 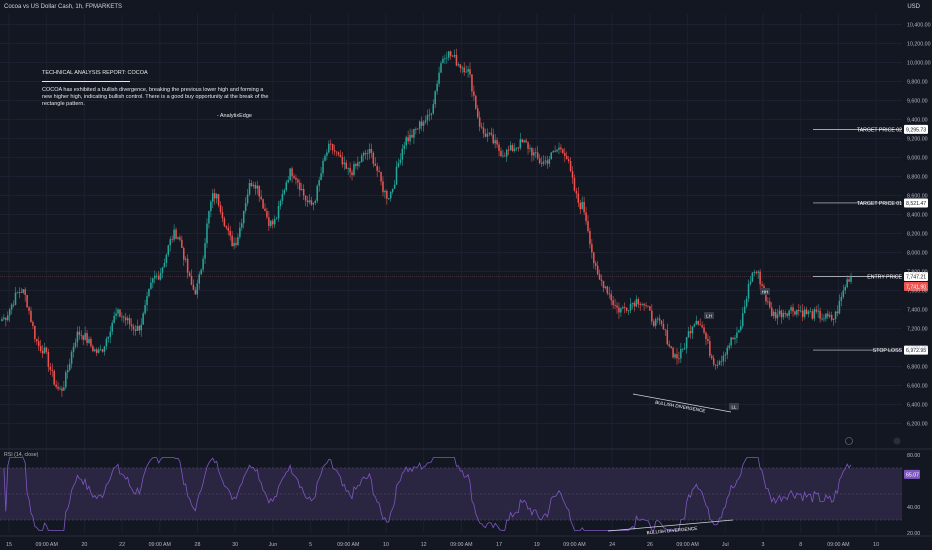 I want to click on price-tick-label: 9,200.00, so click(x=917, y=140).